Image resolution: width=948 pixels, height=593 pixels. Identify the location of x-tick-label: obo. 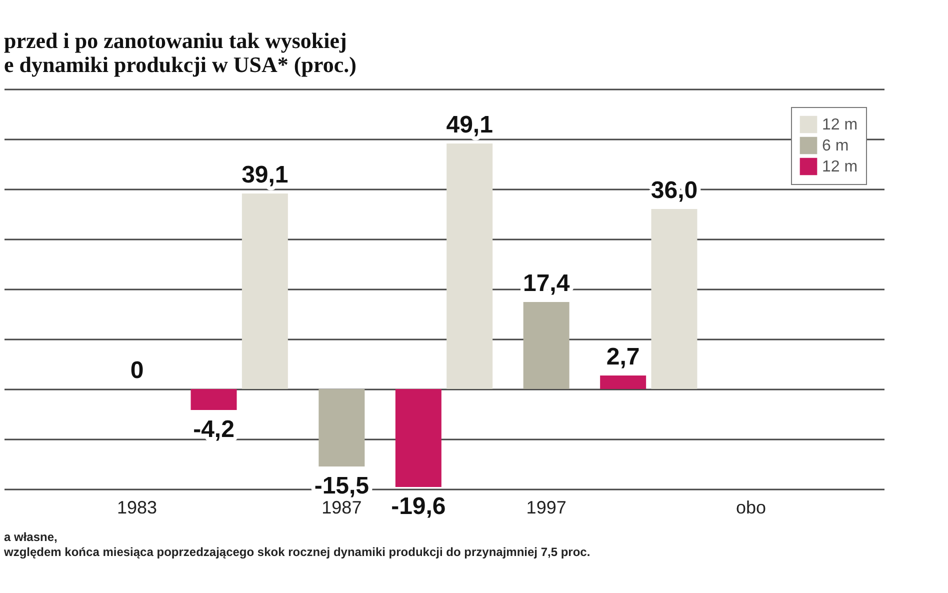
(751, 508).